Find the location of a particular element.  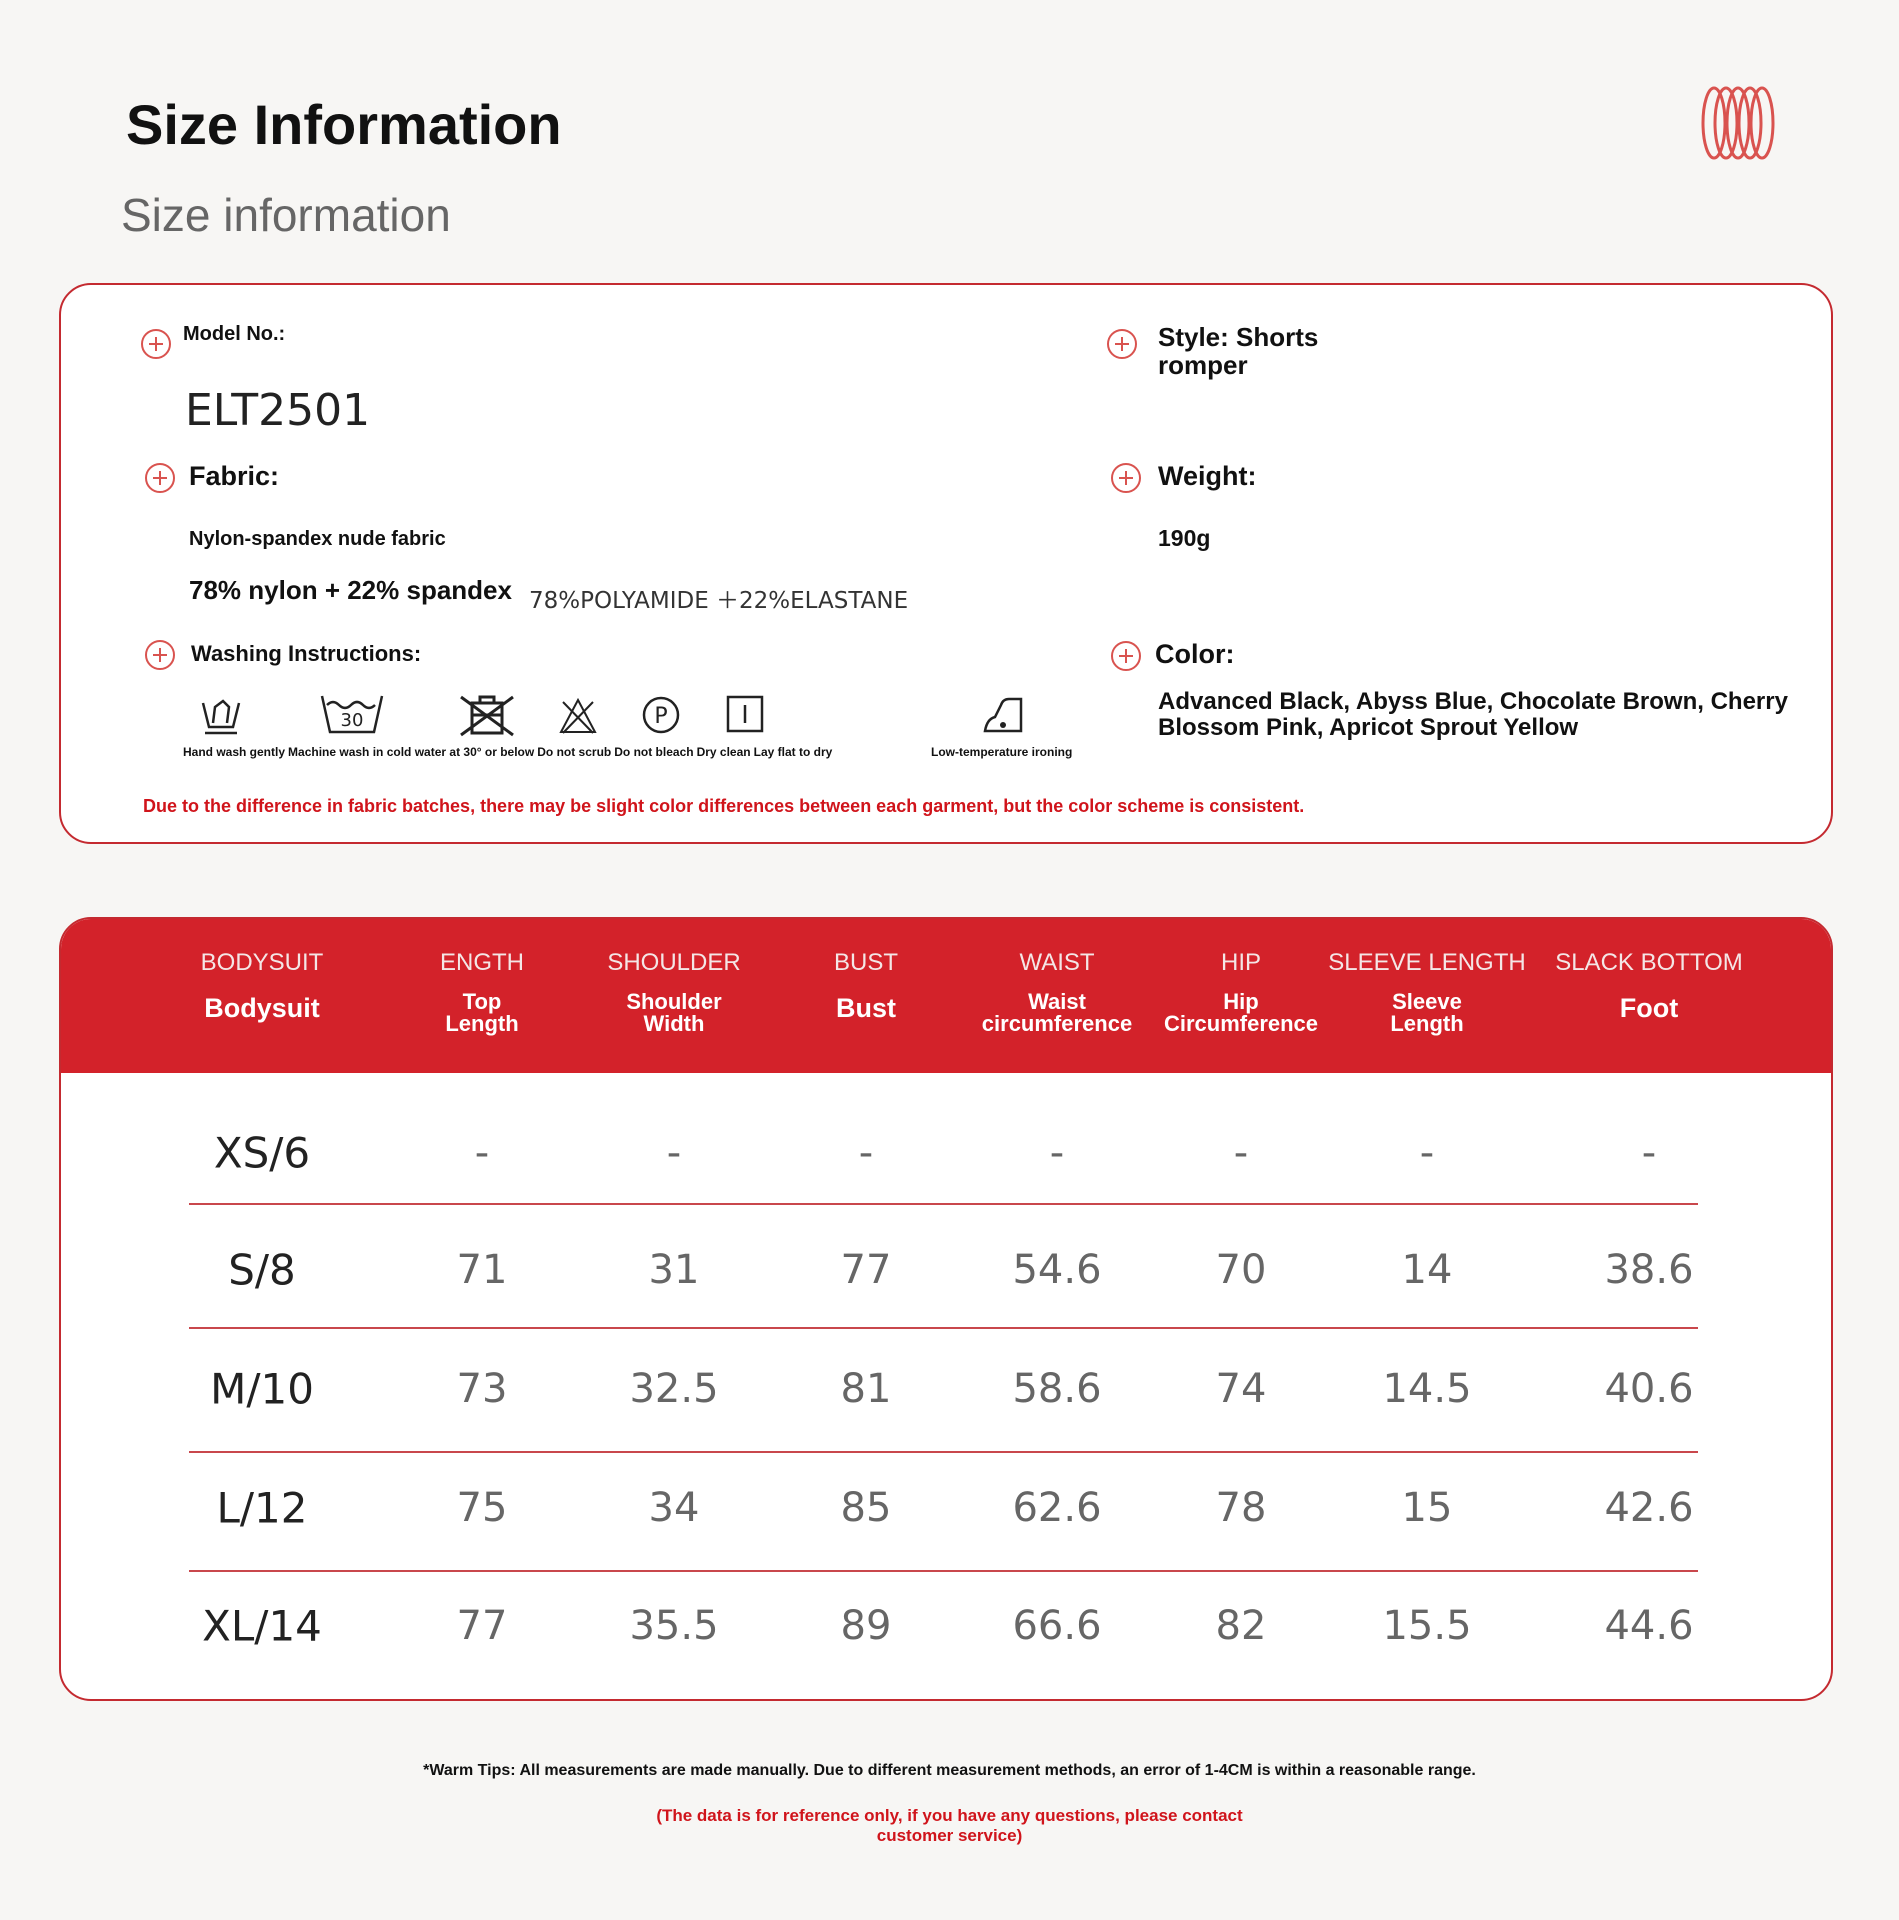

lay-flat-dry-icon is located at coordinates (745, 714).